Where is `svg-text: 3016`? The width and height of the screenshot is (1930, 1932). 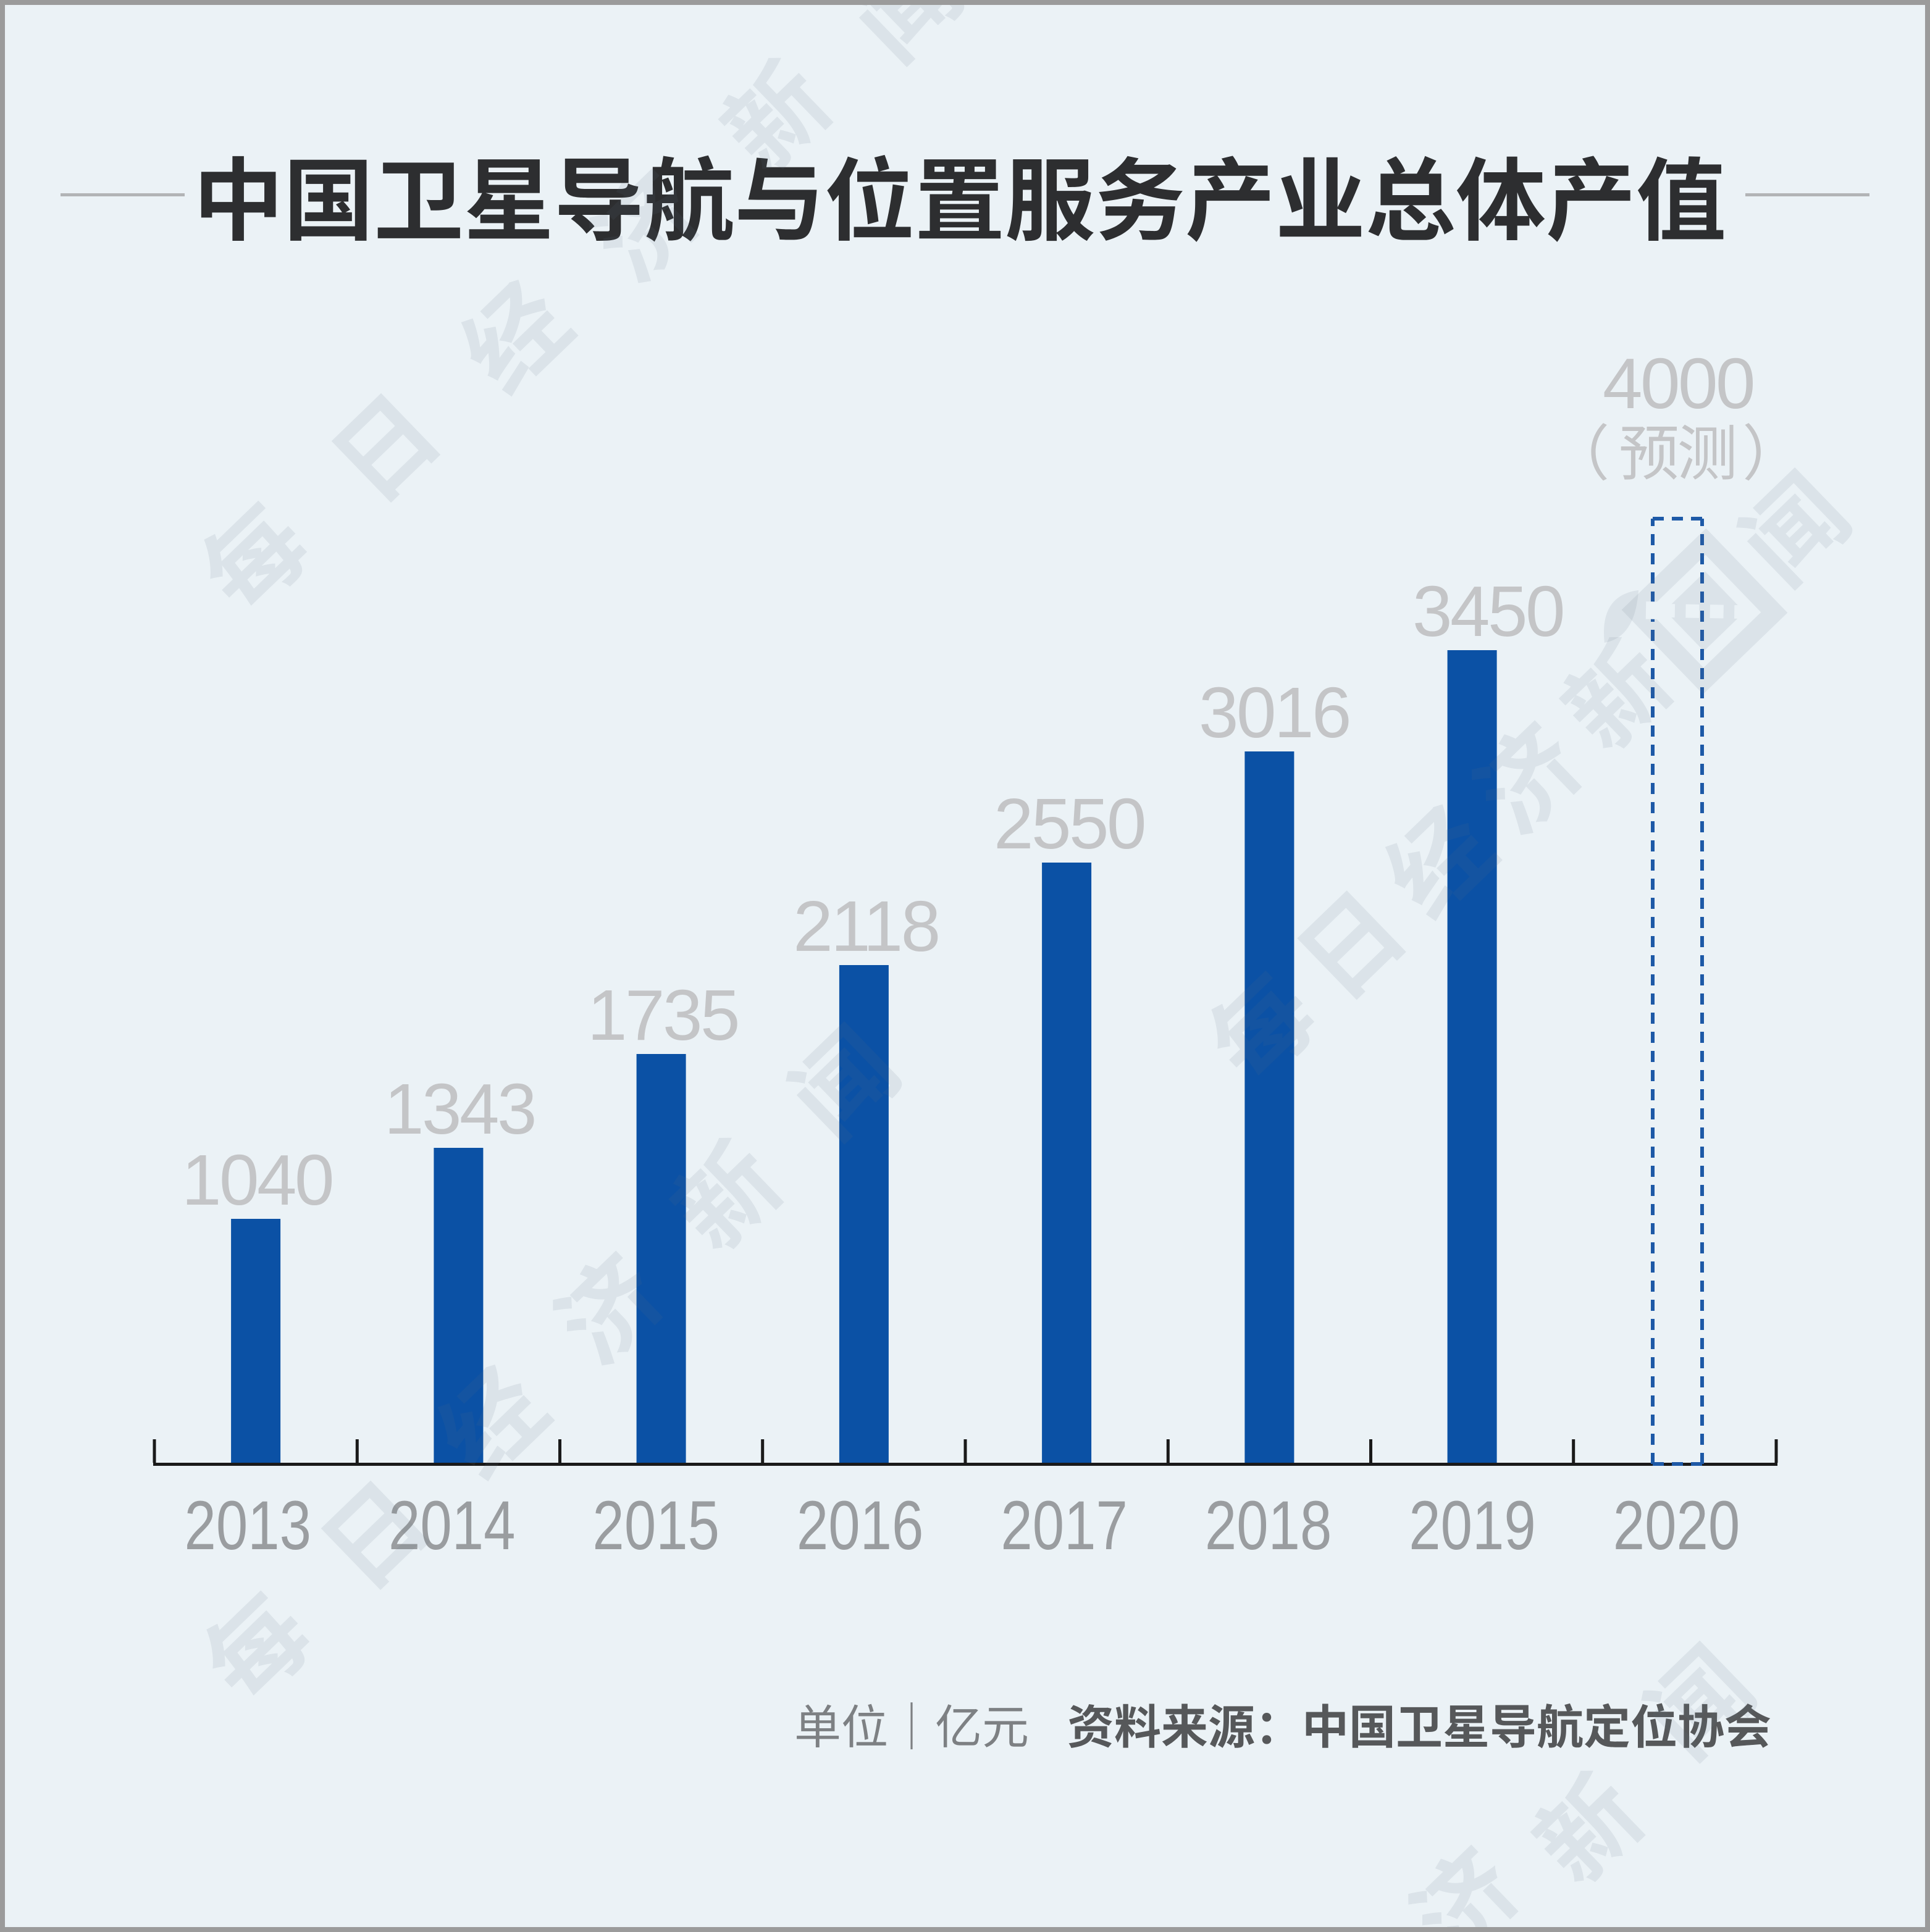
svg-text: 3016 is located at coordinates (1274, 713).